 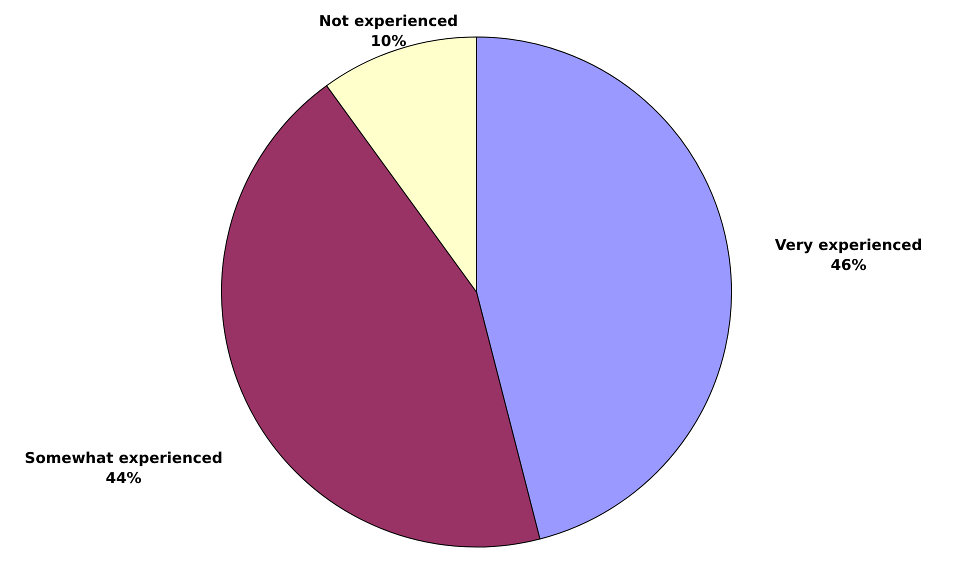 I want to click on data-label: 10%, so click(x=388, y=41).